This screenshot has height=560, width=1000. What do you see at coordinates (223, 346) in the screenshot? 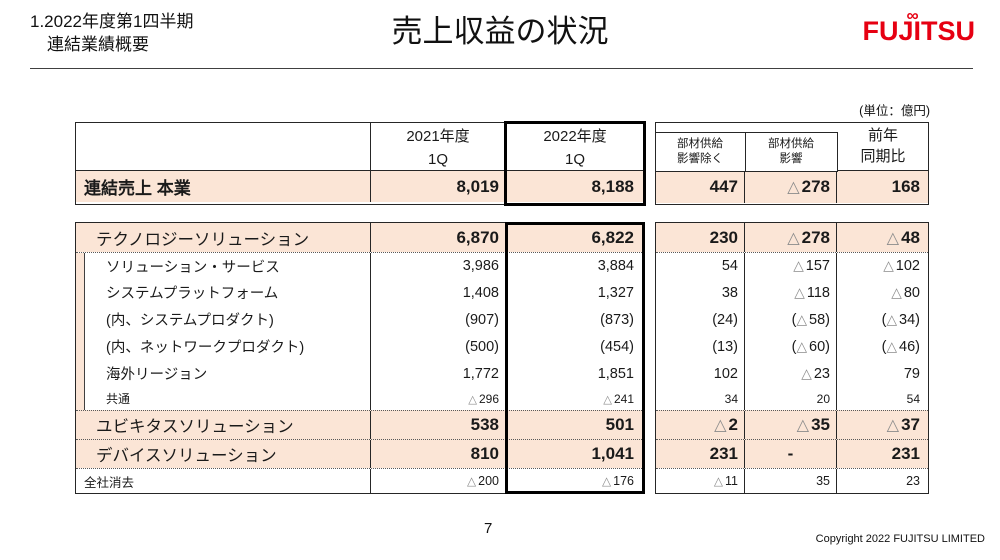
I see `row-label: (内、ネットワークプロダクト)` at bounding box center [223, 346].